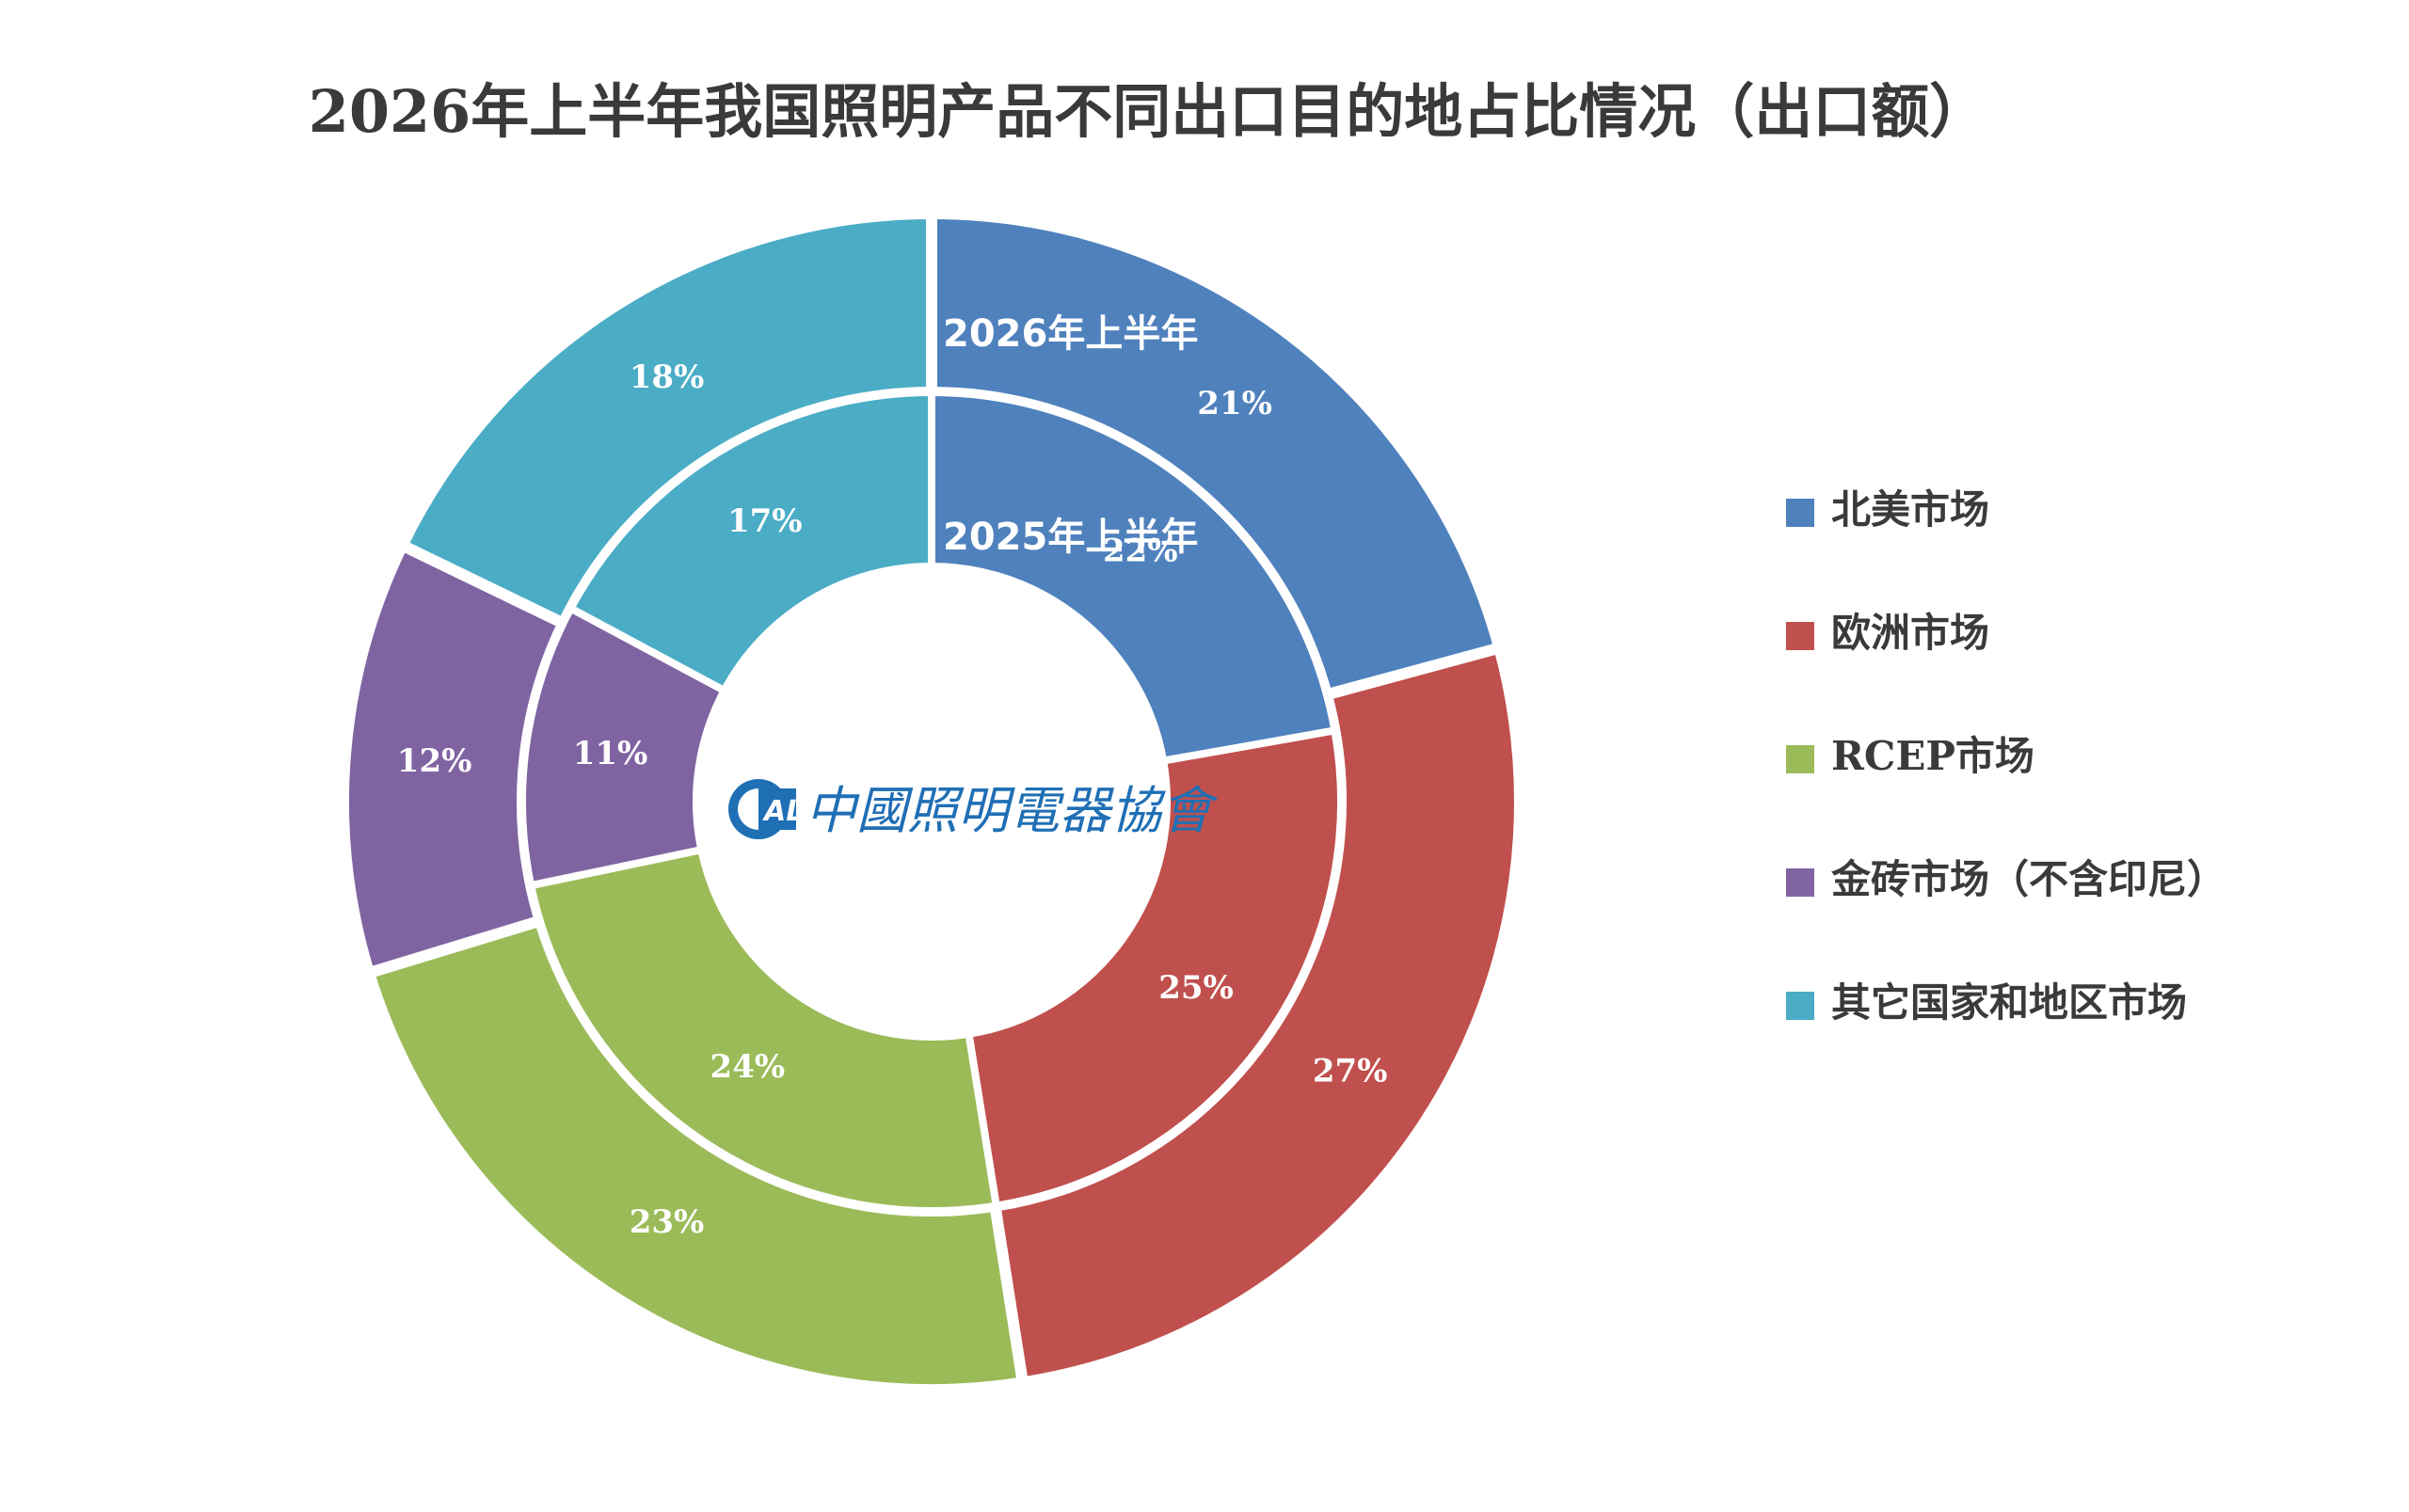 The image size is (2409, 1512). Describe the element at coordinates (765, 521) in the screenshot. I see `inner-label-other: 17%` at that location.